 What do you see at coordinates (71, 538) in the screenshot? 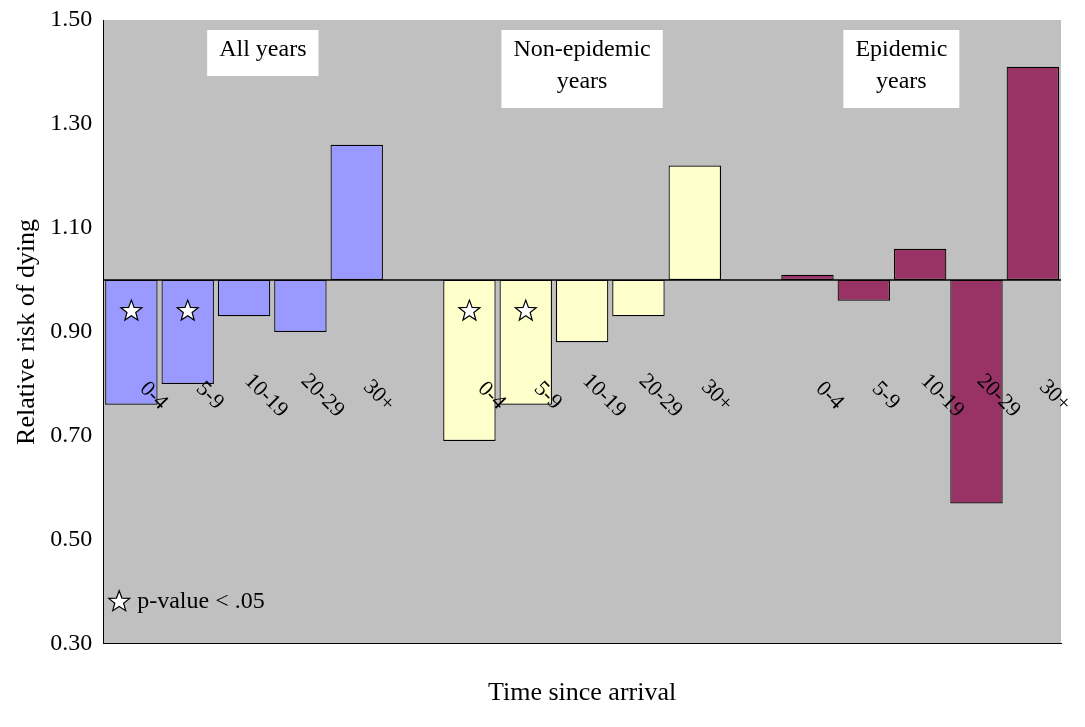
I see `y-tick-label: 0.50` at bounding box center [71, 538].